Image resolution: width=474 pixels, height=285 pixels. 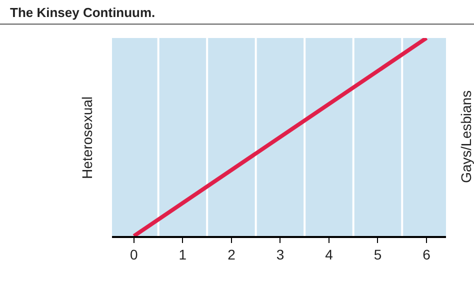 I want to click on x-tick-label: 0, so click(x=134, y=254).